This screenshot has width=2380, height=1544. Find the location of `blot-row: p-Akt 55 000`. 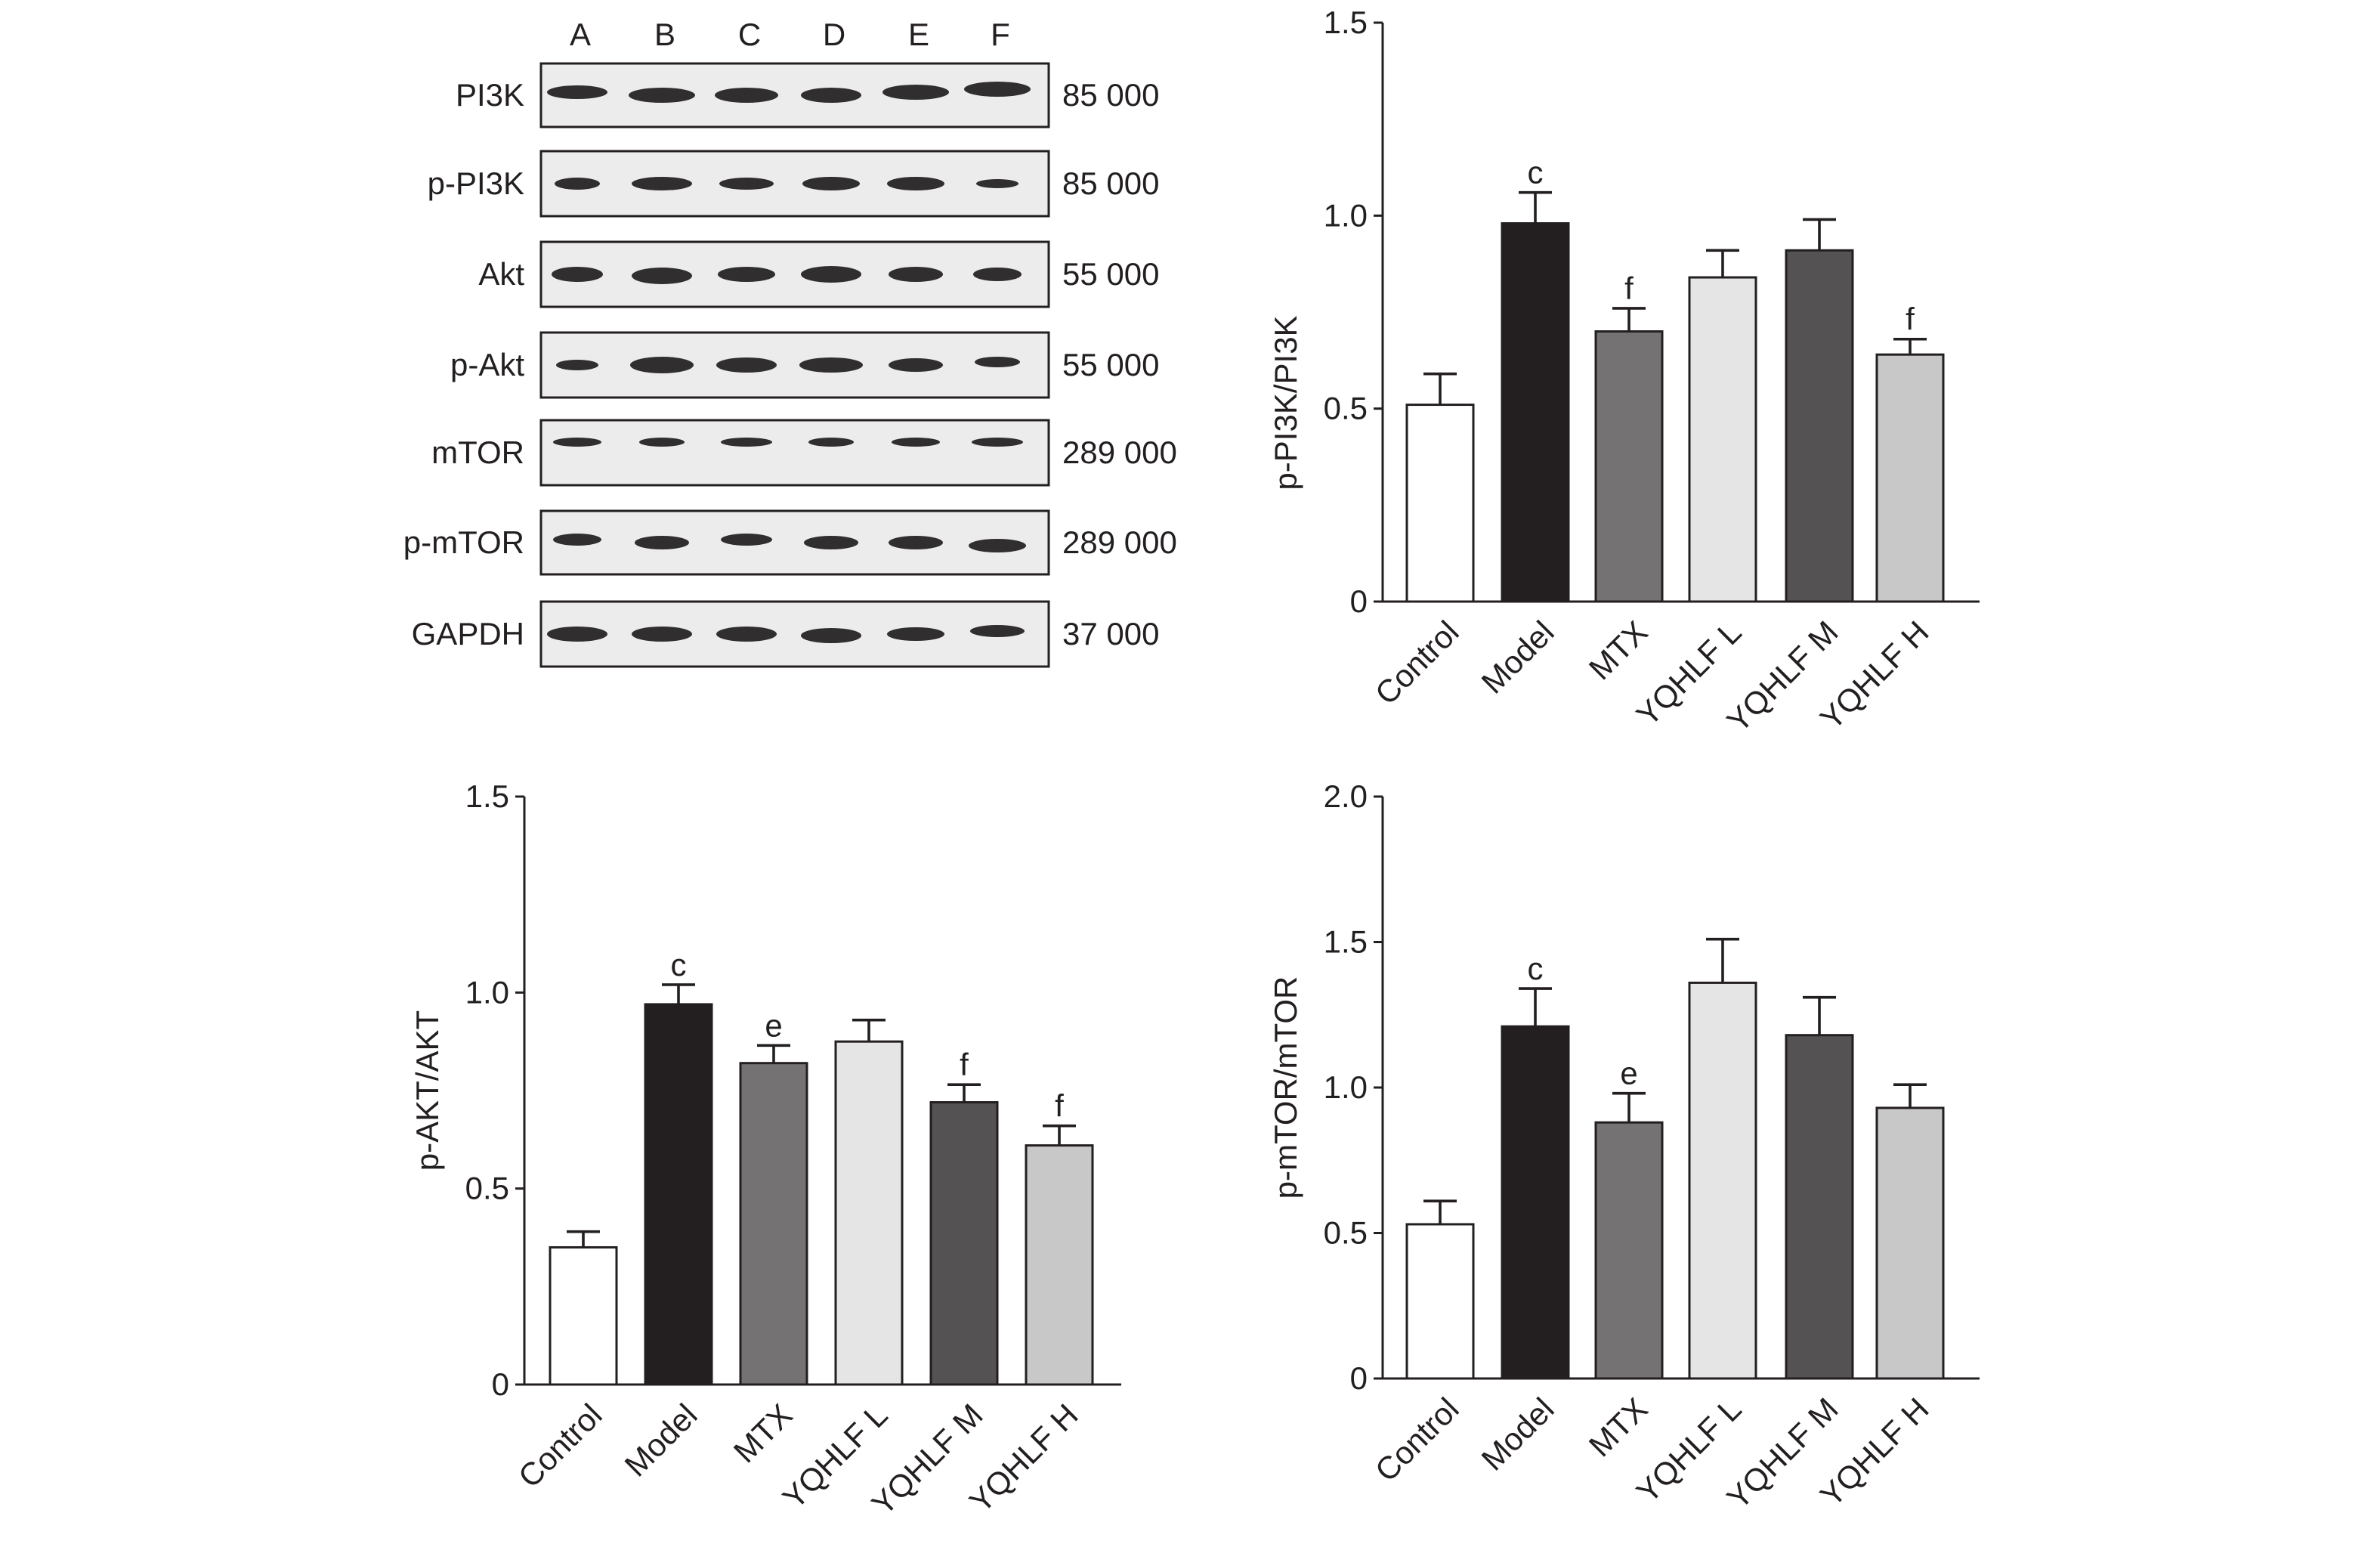

blot-row: p-Akt 55 000 is located at coordinates (804, 365).